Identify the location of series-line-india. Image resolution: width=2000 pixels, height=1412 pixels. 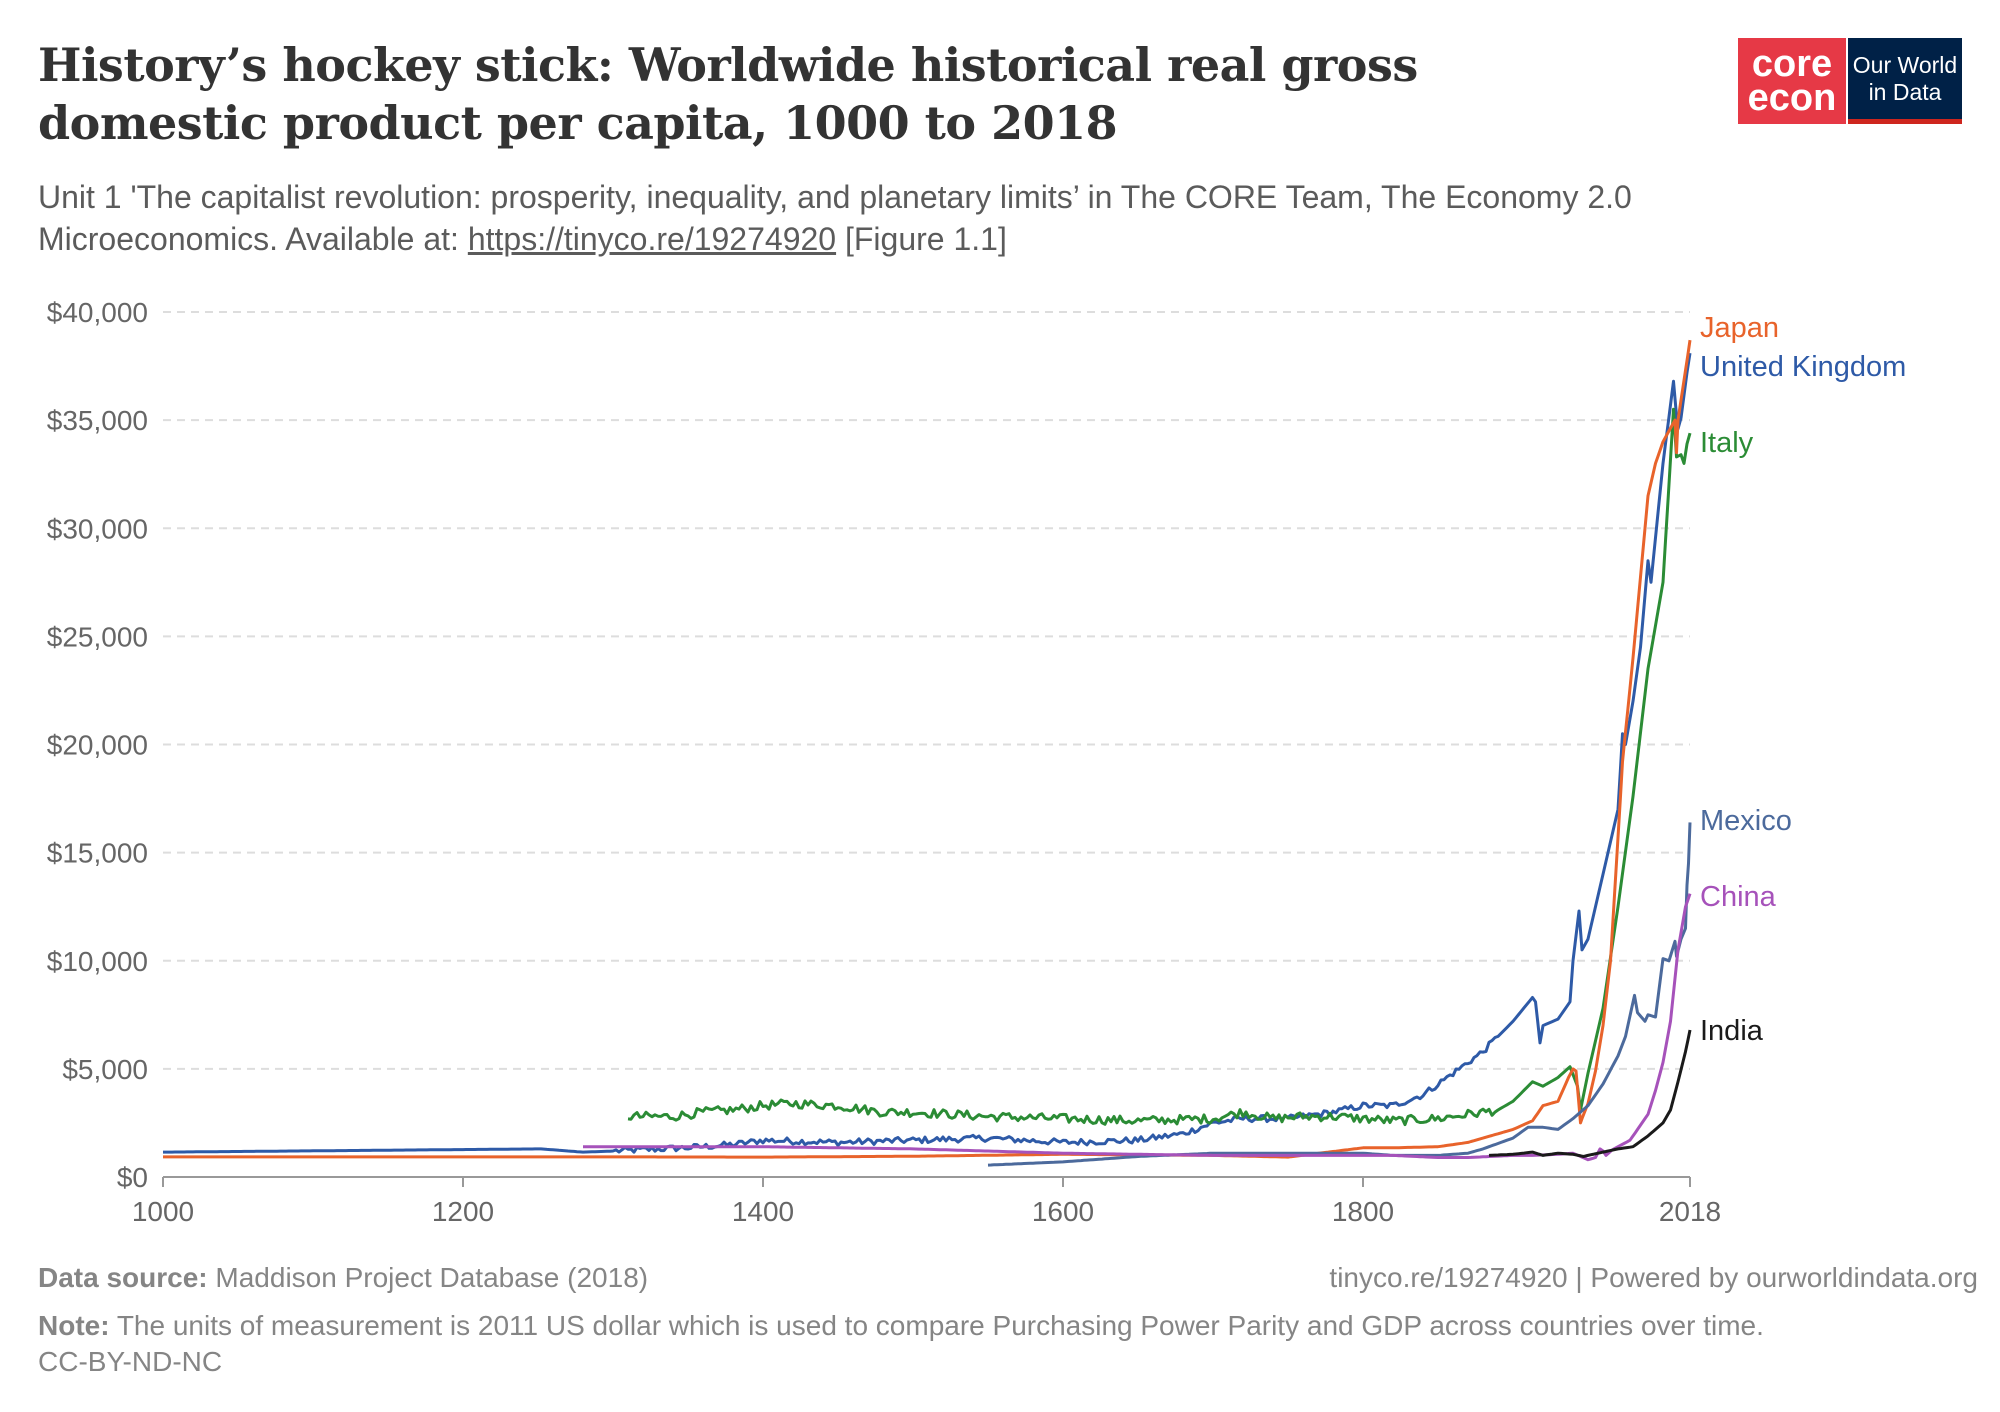
(1590, 1093).